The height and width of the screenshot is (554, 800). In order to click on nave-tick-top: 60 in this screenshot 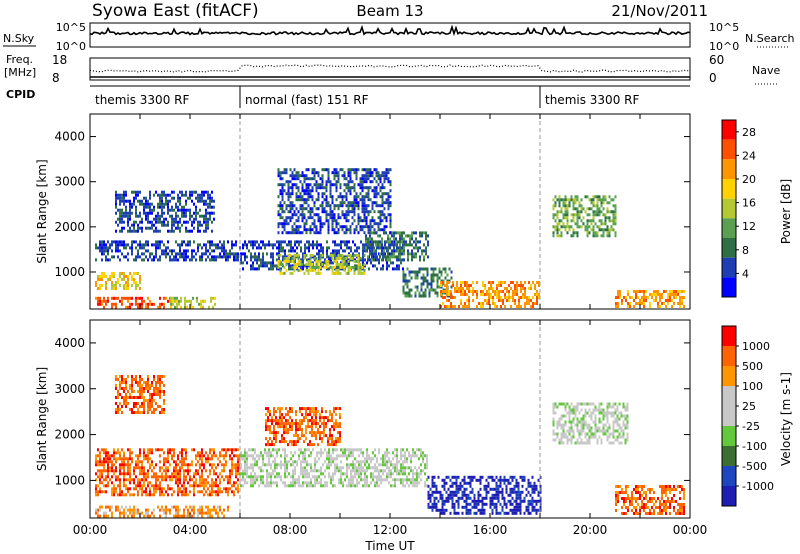, I will do `click(716, 60)`.